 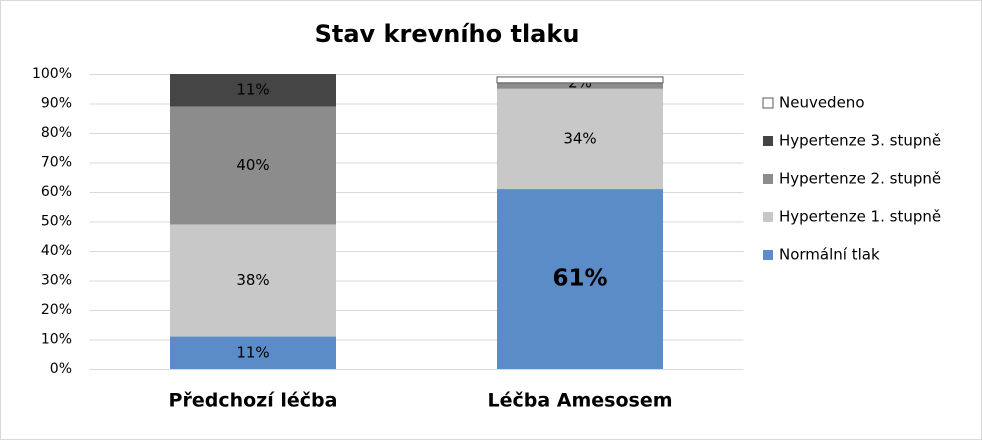 I want to click on y-tick-label: 40%, so click(x=56, y=251).